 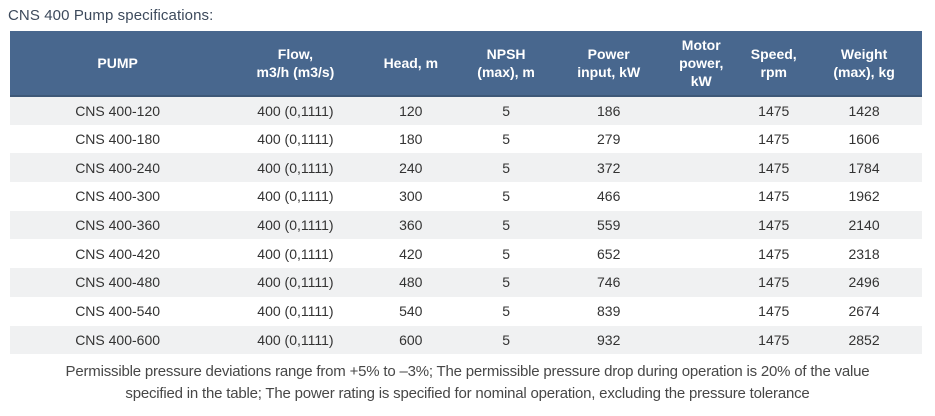 I want to click on cell-head: 240, so click(x=411, y=167).